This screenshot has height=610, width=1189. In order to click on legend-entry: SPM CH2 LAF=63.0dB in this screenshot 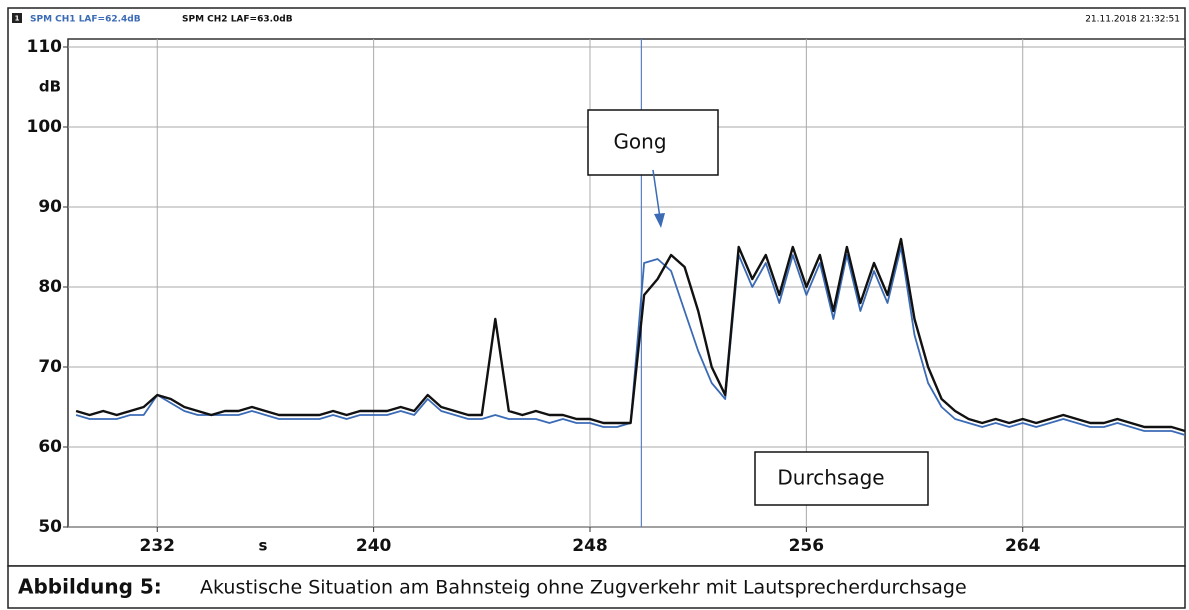, I will do `click(237, 20)`.